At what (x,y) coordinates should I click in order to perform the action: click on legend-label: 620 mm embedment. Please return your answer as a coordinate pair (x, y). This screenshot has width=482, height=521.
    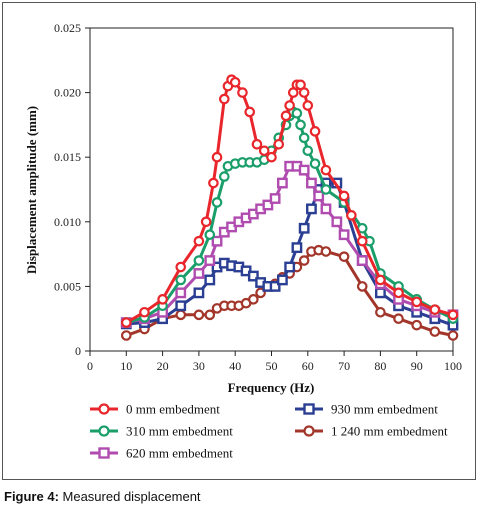
    Looking at the image, I should click on (179, 453).